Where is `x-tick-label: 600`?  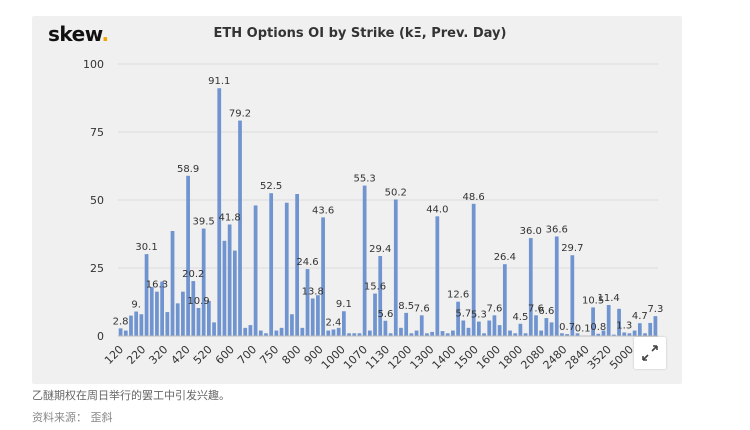
x-tick-label: 600 is located at coordinates (225, 355).